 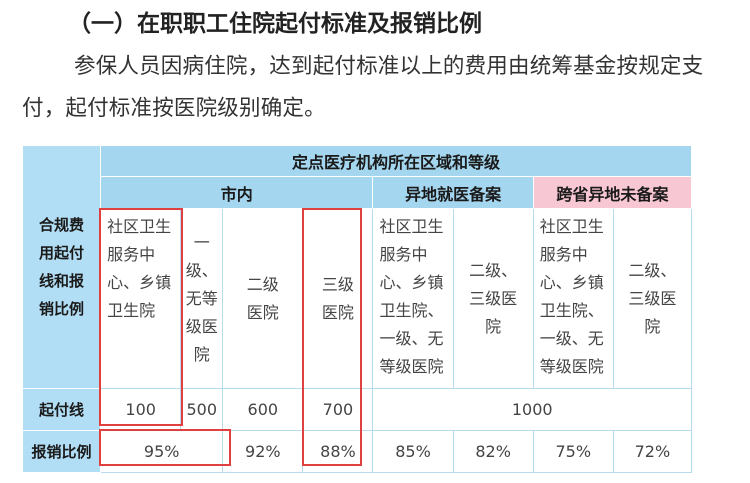 What do you see at coordinates (413, 451) in the screenshot?
I see `rate-basic-filed: 85%` at bounding box center [413, 451].